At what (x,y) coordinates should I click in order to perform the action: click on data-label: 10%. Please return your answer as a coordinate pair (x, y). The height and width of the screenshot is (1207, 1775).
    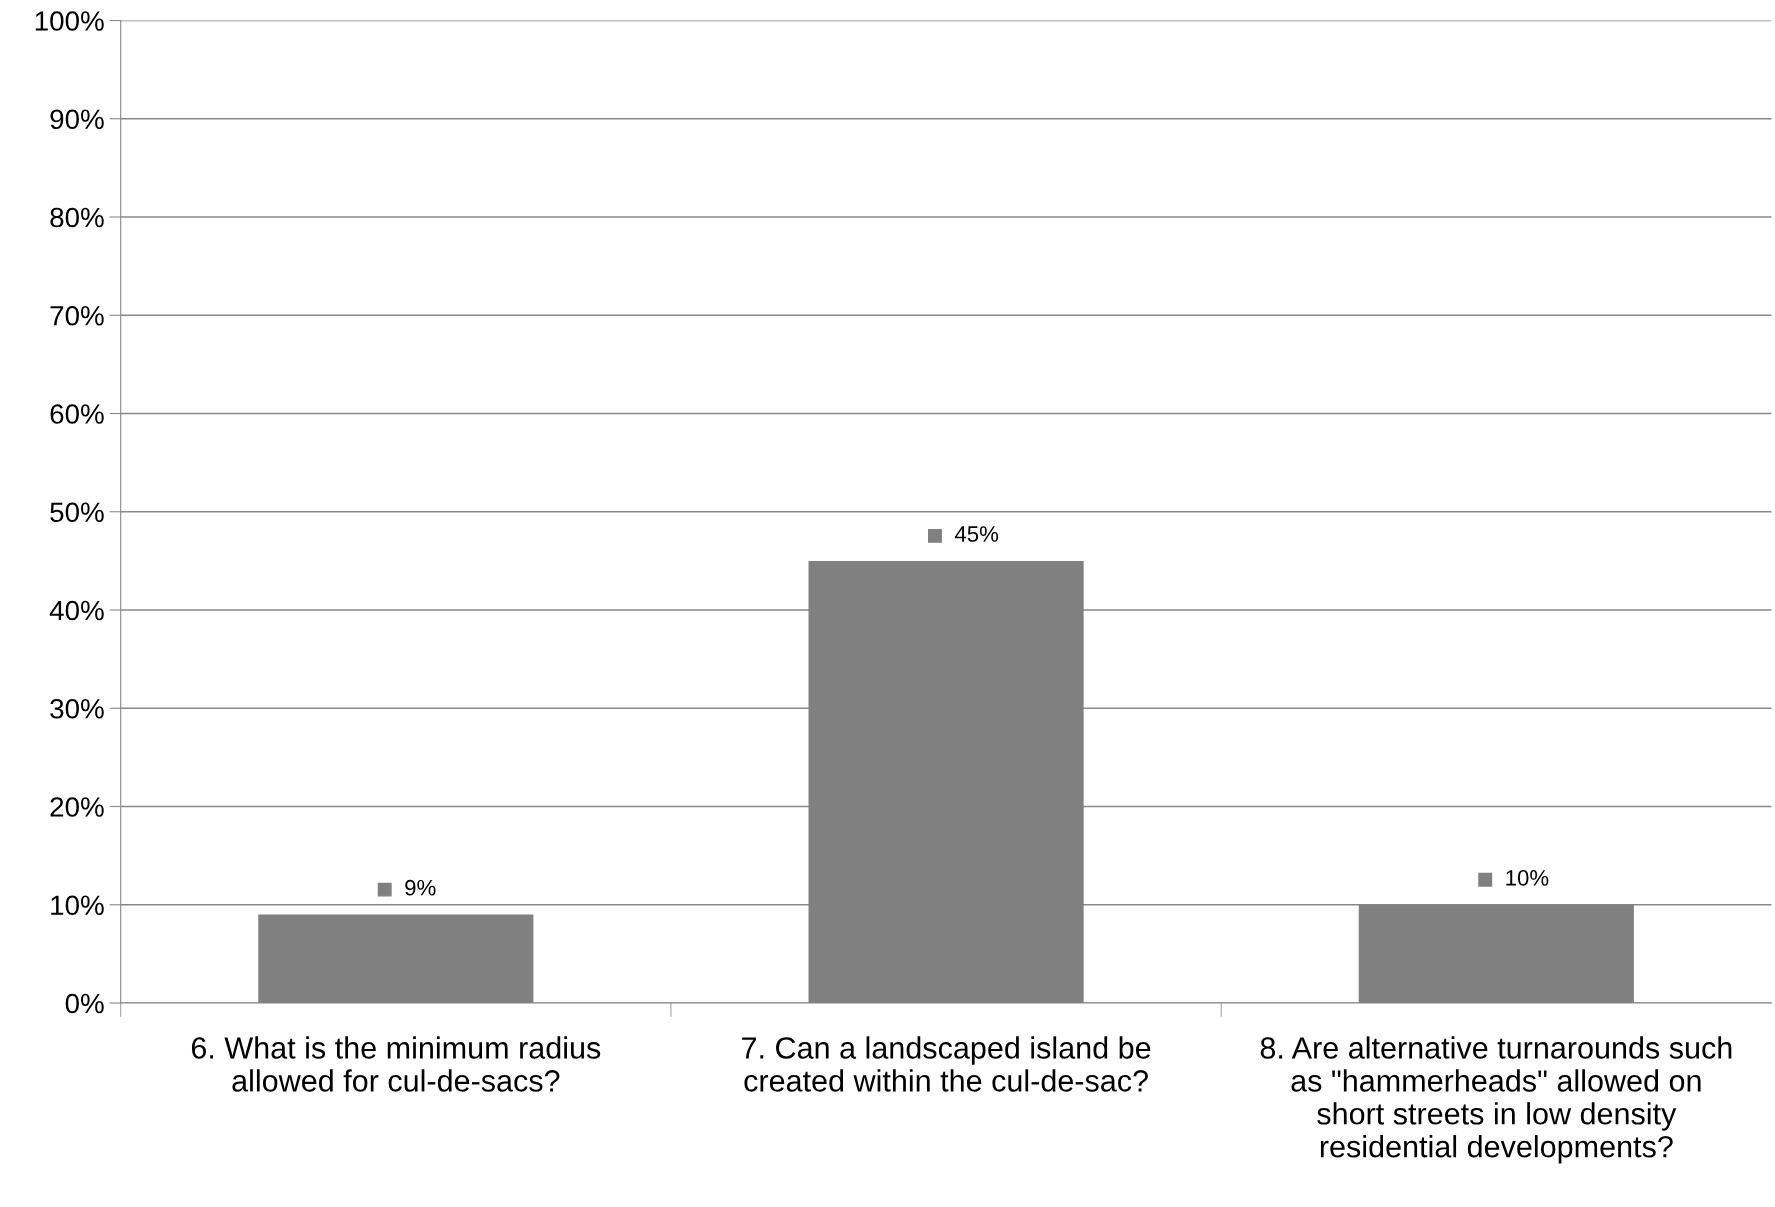
    Looking at the image, I should click on (1527, 878).